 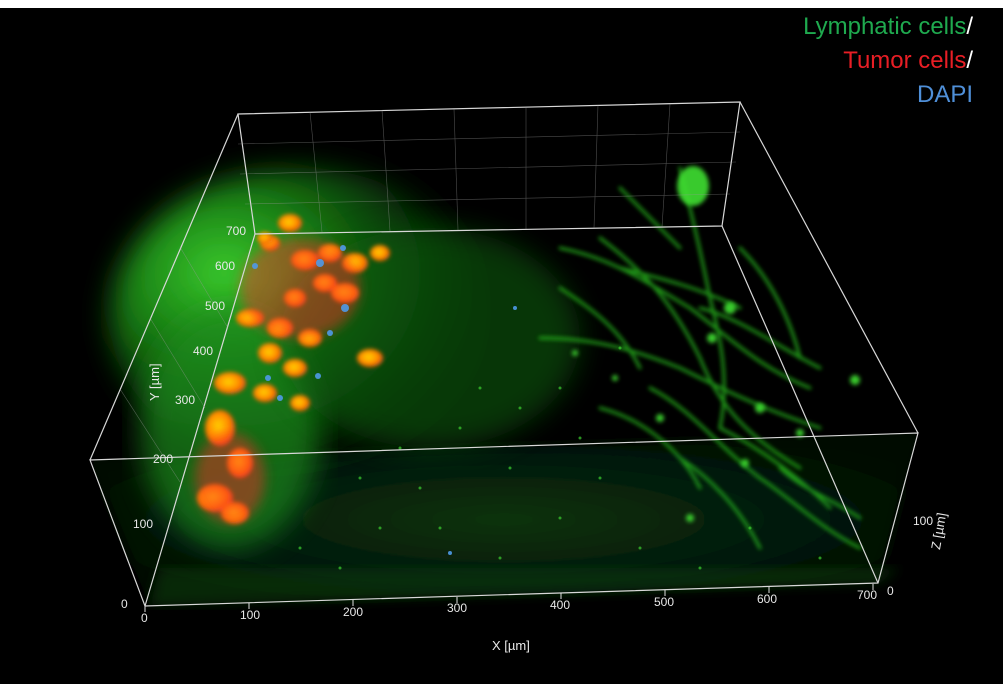 What do you see at coordinates (250, 615) in the screenshot?
I see `x-tick-label: 100` at bounding box center [250, 615].